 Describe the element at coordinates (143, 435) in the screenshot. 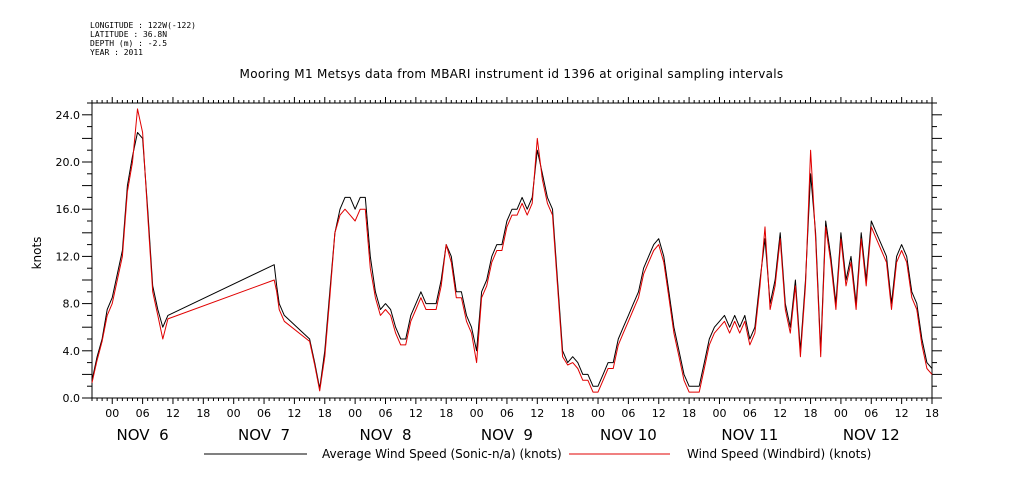

I see `day-label: NOV 6` at that location.